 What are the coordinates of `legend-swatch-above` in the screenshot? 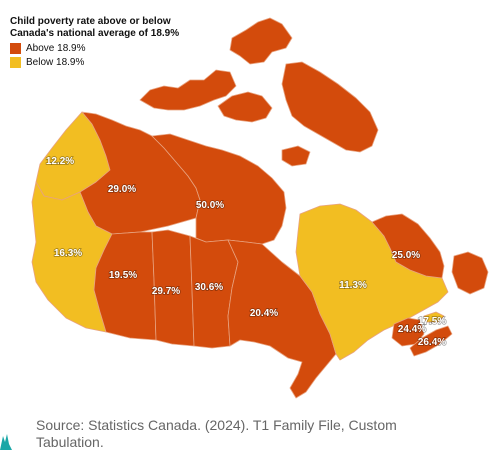 It's located at (15, 48).